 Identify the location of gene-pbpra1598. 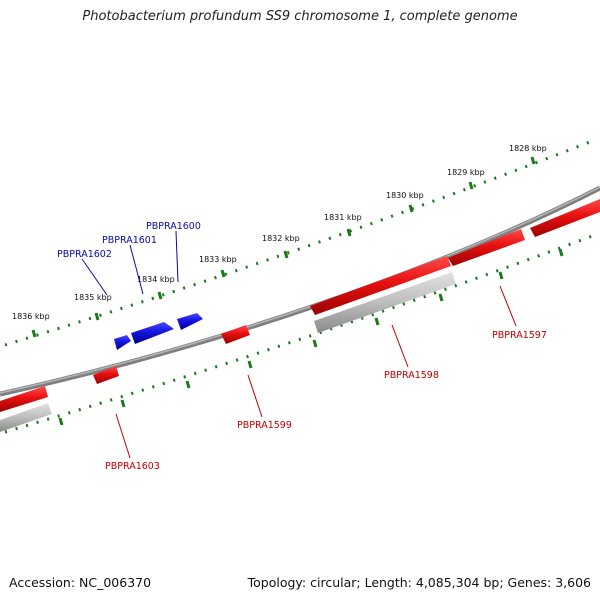
(380, 285).